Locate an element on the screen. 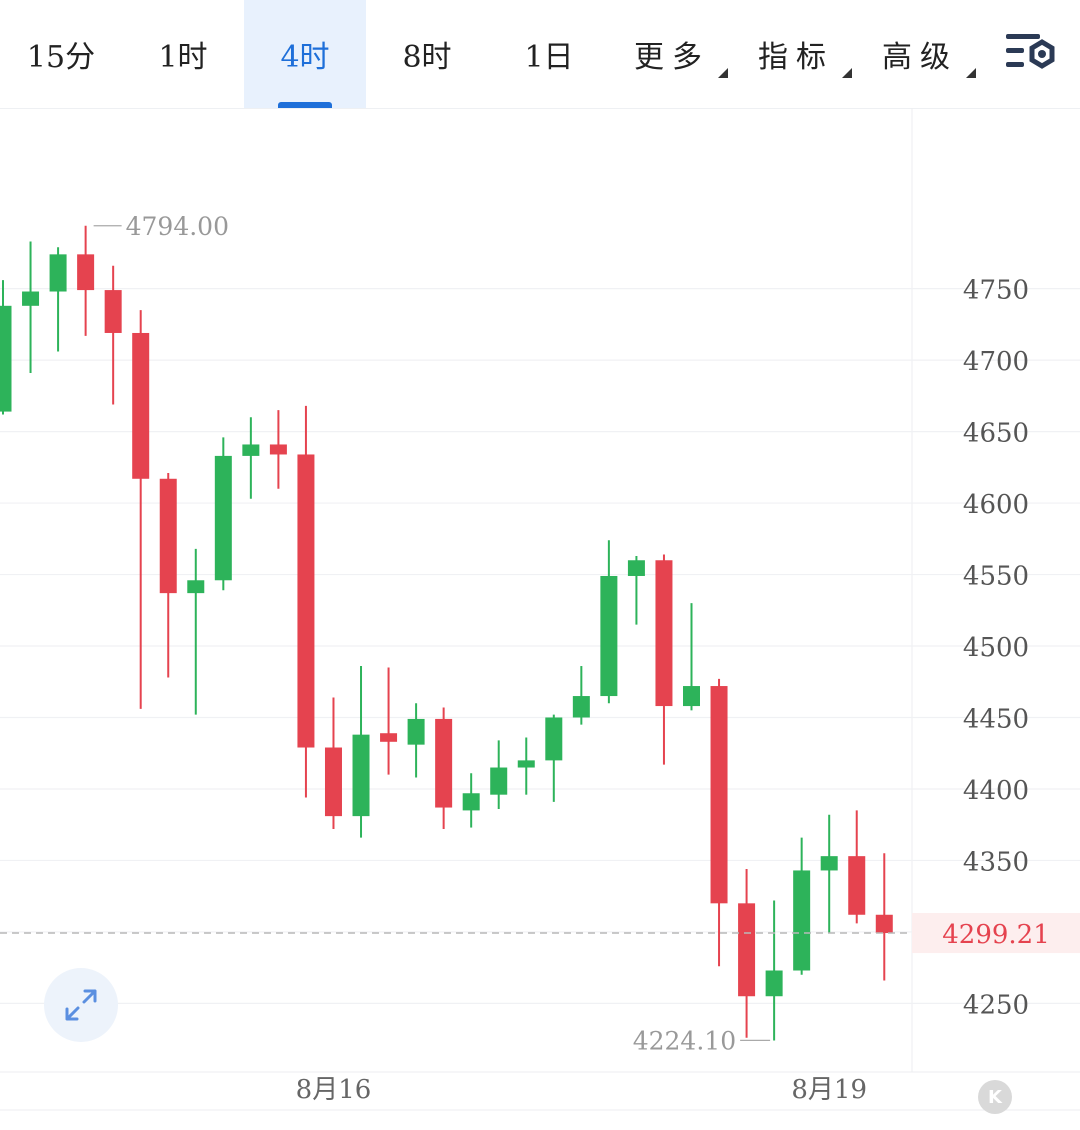 This screenshot has height=1130, width=1080. chart-settings-icon is located at coordinates (1030, 54).